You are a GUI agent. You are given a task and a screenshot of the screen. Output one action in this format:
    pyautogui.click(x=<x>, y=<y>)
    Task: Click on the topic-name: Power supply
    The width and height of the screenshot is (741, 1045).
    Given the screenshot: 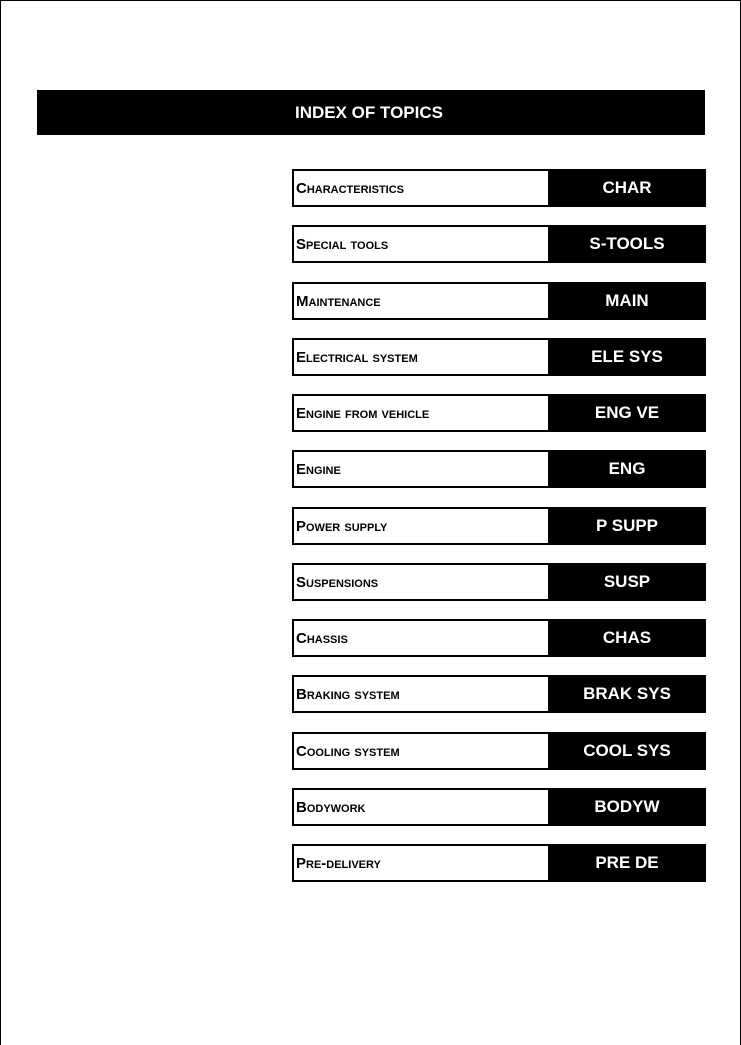 What is the action you would take?
    pyautogui.click(x=422, y=525)
    